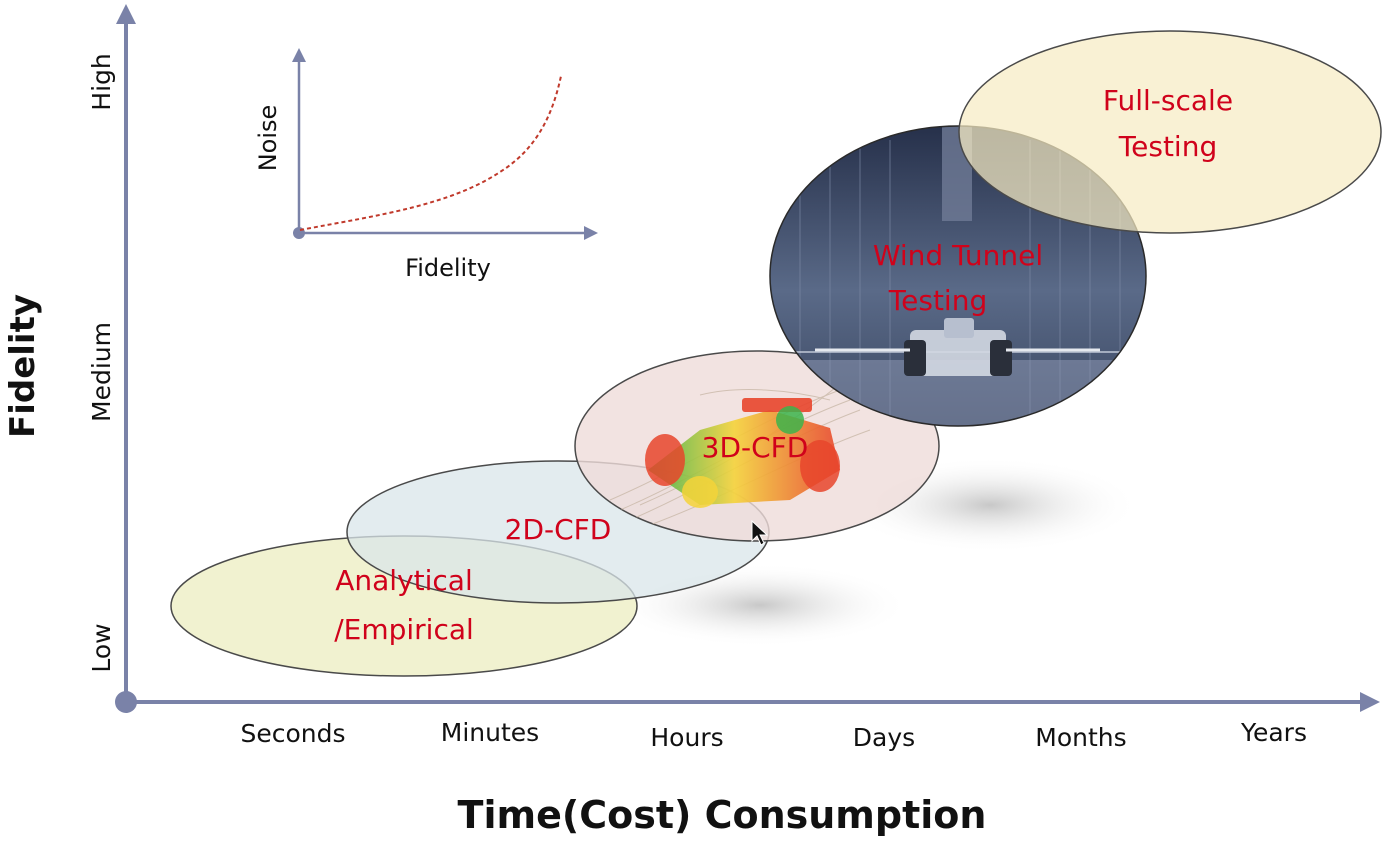 The image size is (1387, 844). I want to click on y-level-low: Low, so click(101, 647).